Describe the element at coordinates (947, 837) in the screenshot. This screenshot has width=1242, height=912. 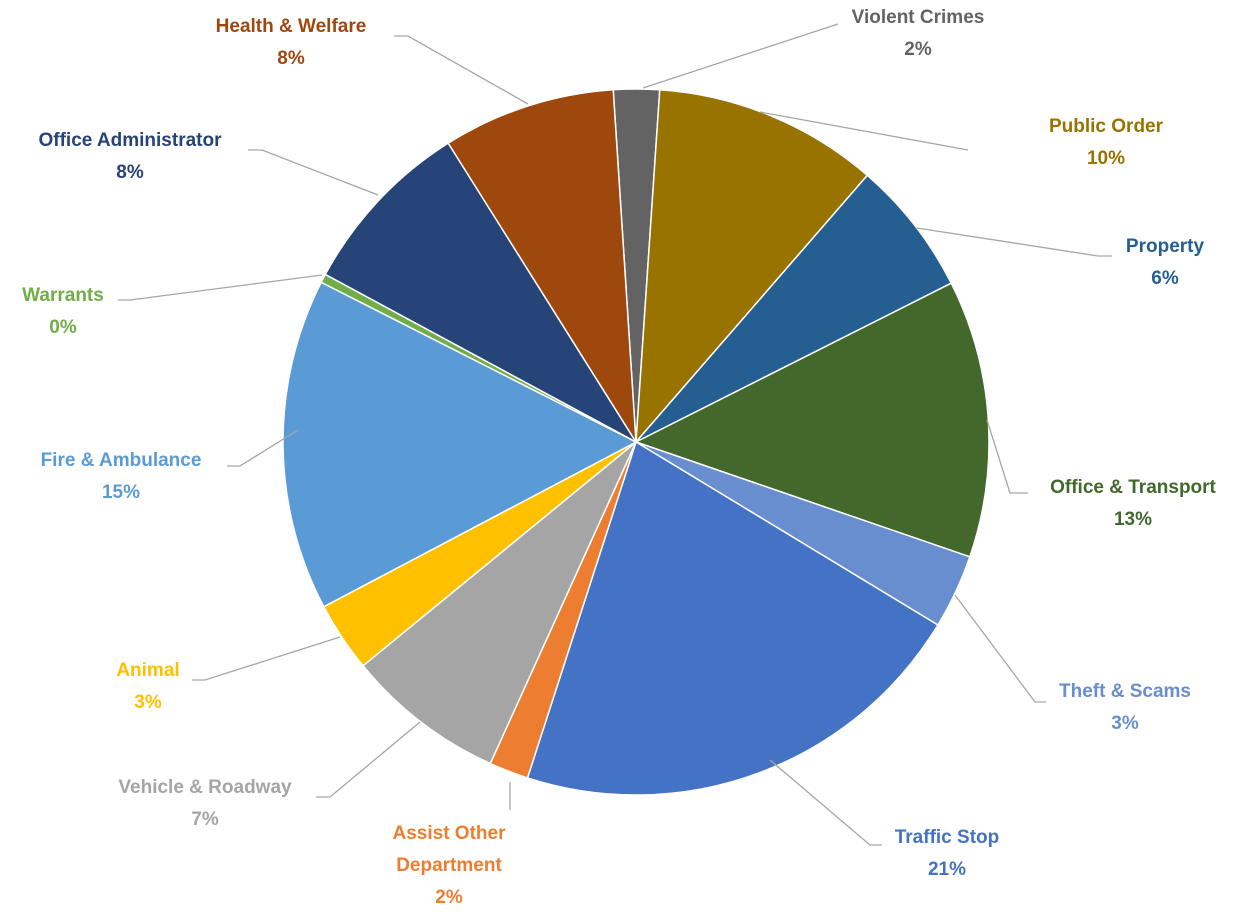
I see `slice-label: Traffic Stop` at that location.